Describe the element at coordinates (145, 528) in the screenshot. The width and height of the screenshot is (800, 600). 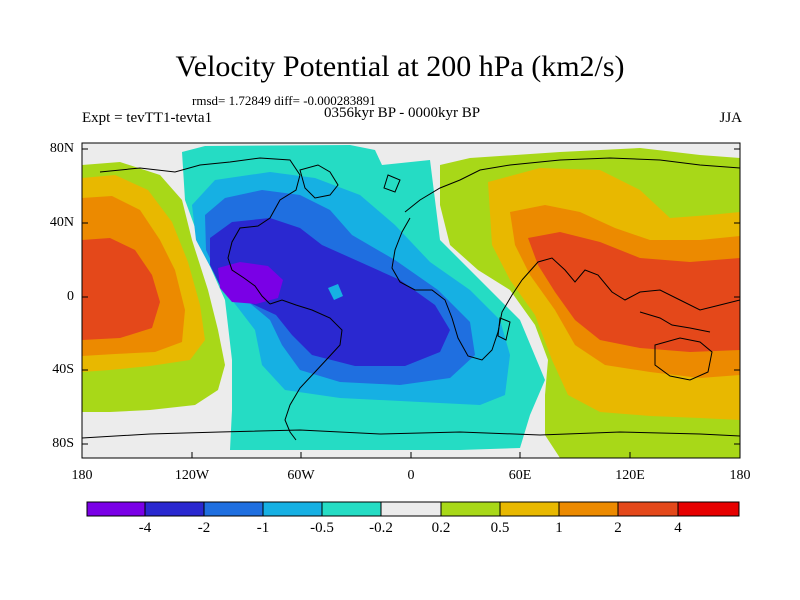
I see `colorbar-label: -4` at that location.